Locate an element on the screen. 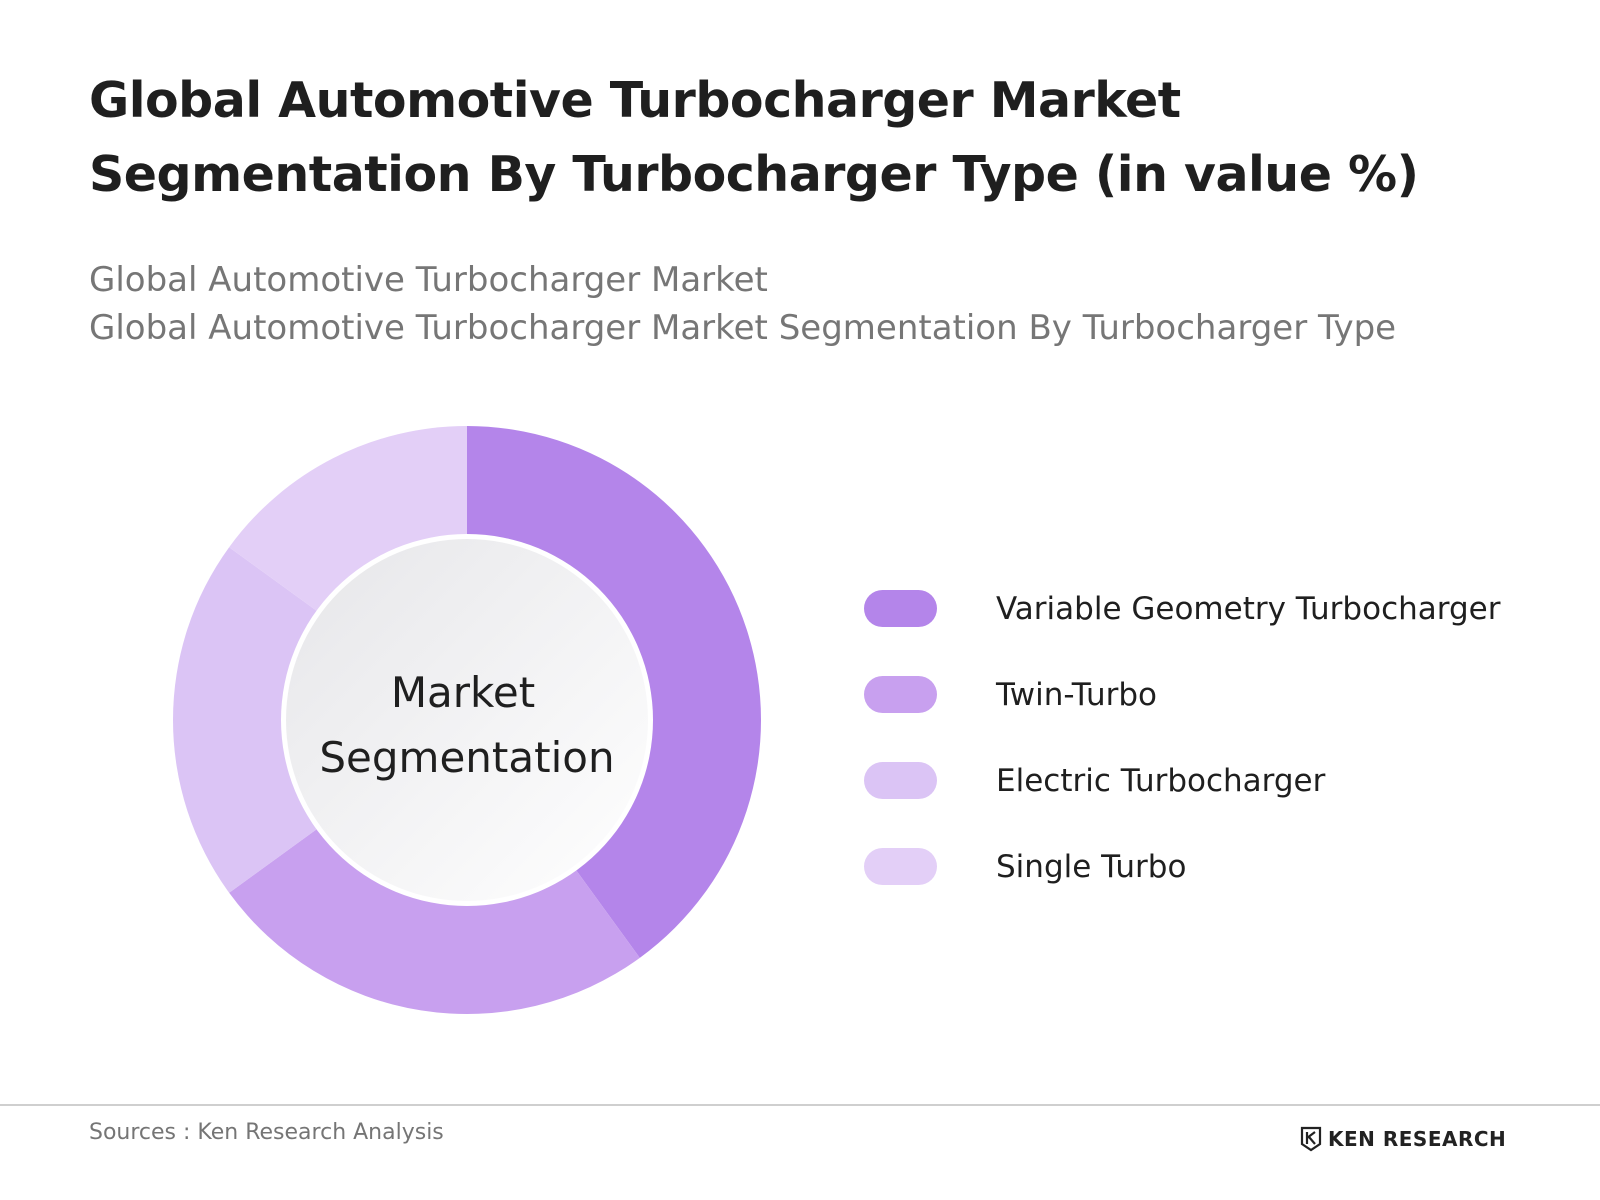  center-label-line1: Market is located at coordinates (463, 692).